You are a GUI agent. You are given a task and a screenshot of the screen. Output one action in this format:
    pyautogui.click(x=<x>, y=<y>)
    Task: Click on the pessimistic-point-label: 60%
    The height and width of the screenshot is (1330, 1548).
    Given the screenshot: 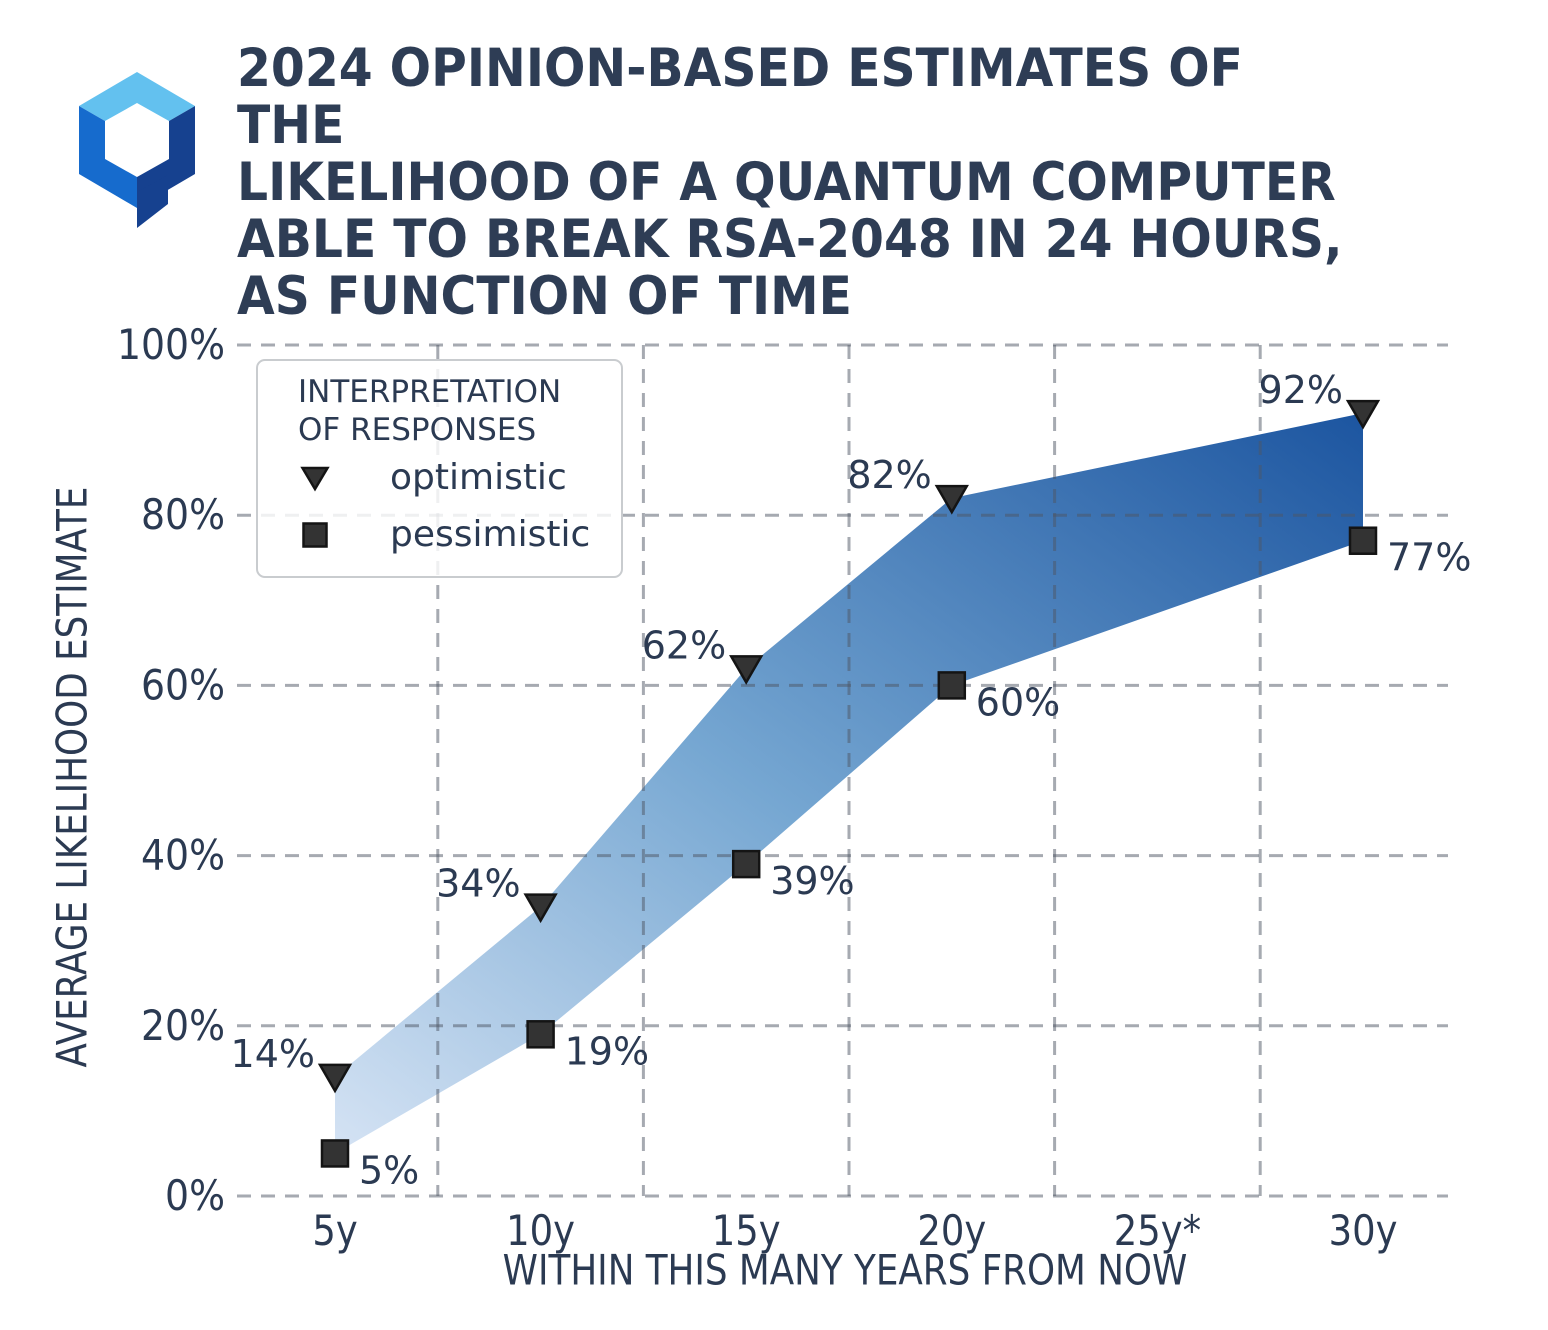 What is the action you would take?
    pyautogui.click(x=1018, y=702)
    